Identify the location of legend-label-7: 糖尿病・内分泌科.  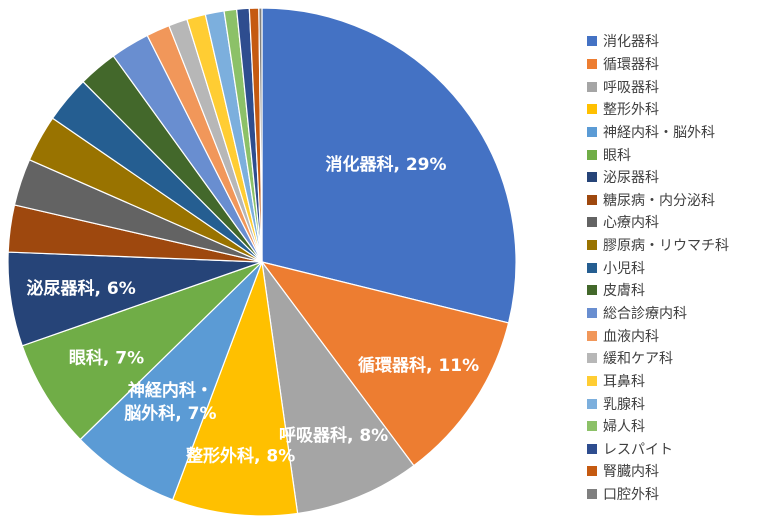
(659, 200).